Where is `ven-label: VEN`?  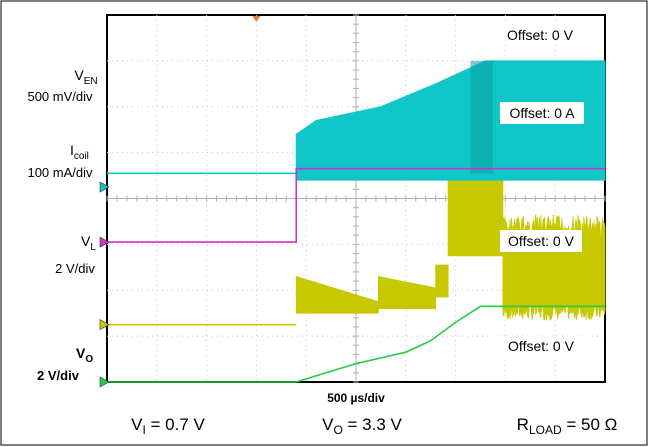 ven-label: VEN is located at coordinates (85, 77).